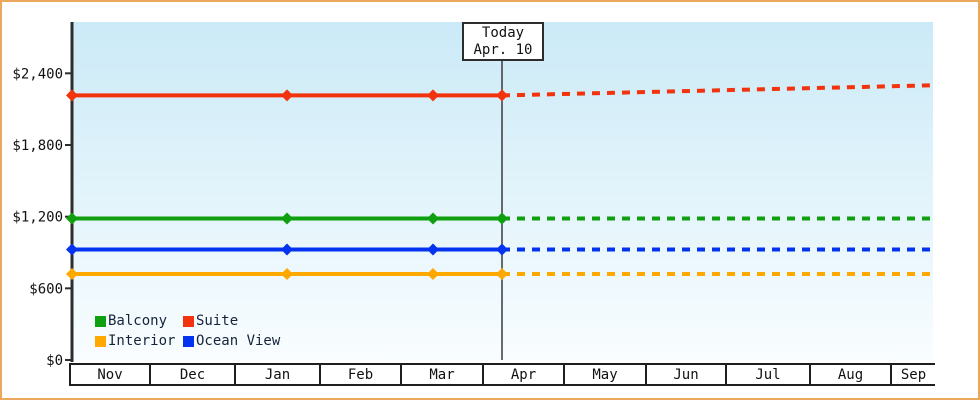 The height and width of the screenshot is (400, 980). I want to click on month-label: Apr, so click(523, 374).